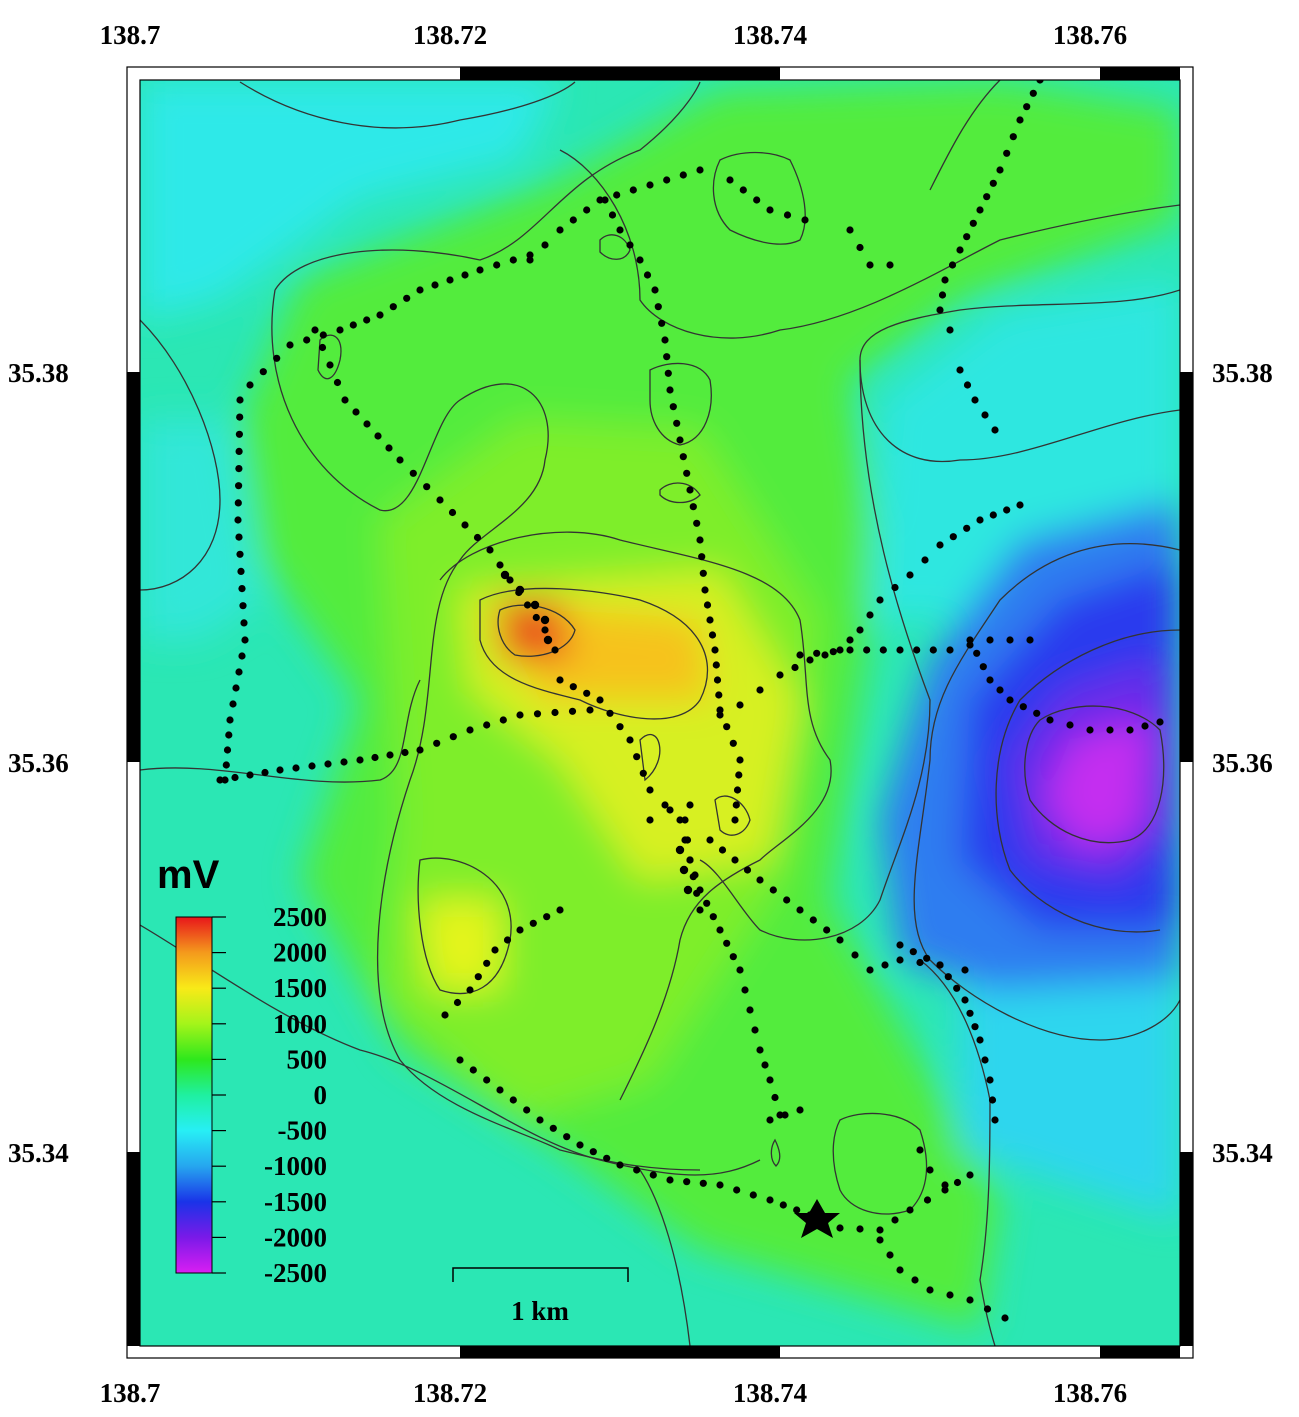 Image resolution: width=1299 pixels, height=1417 pixels. I want to click on scale-bar-label: 1 km, so click(540, 1311).